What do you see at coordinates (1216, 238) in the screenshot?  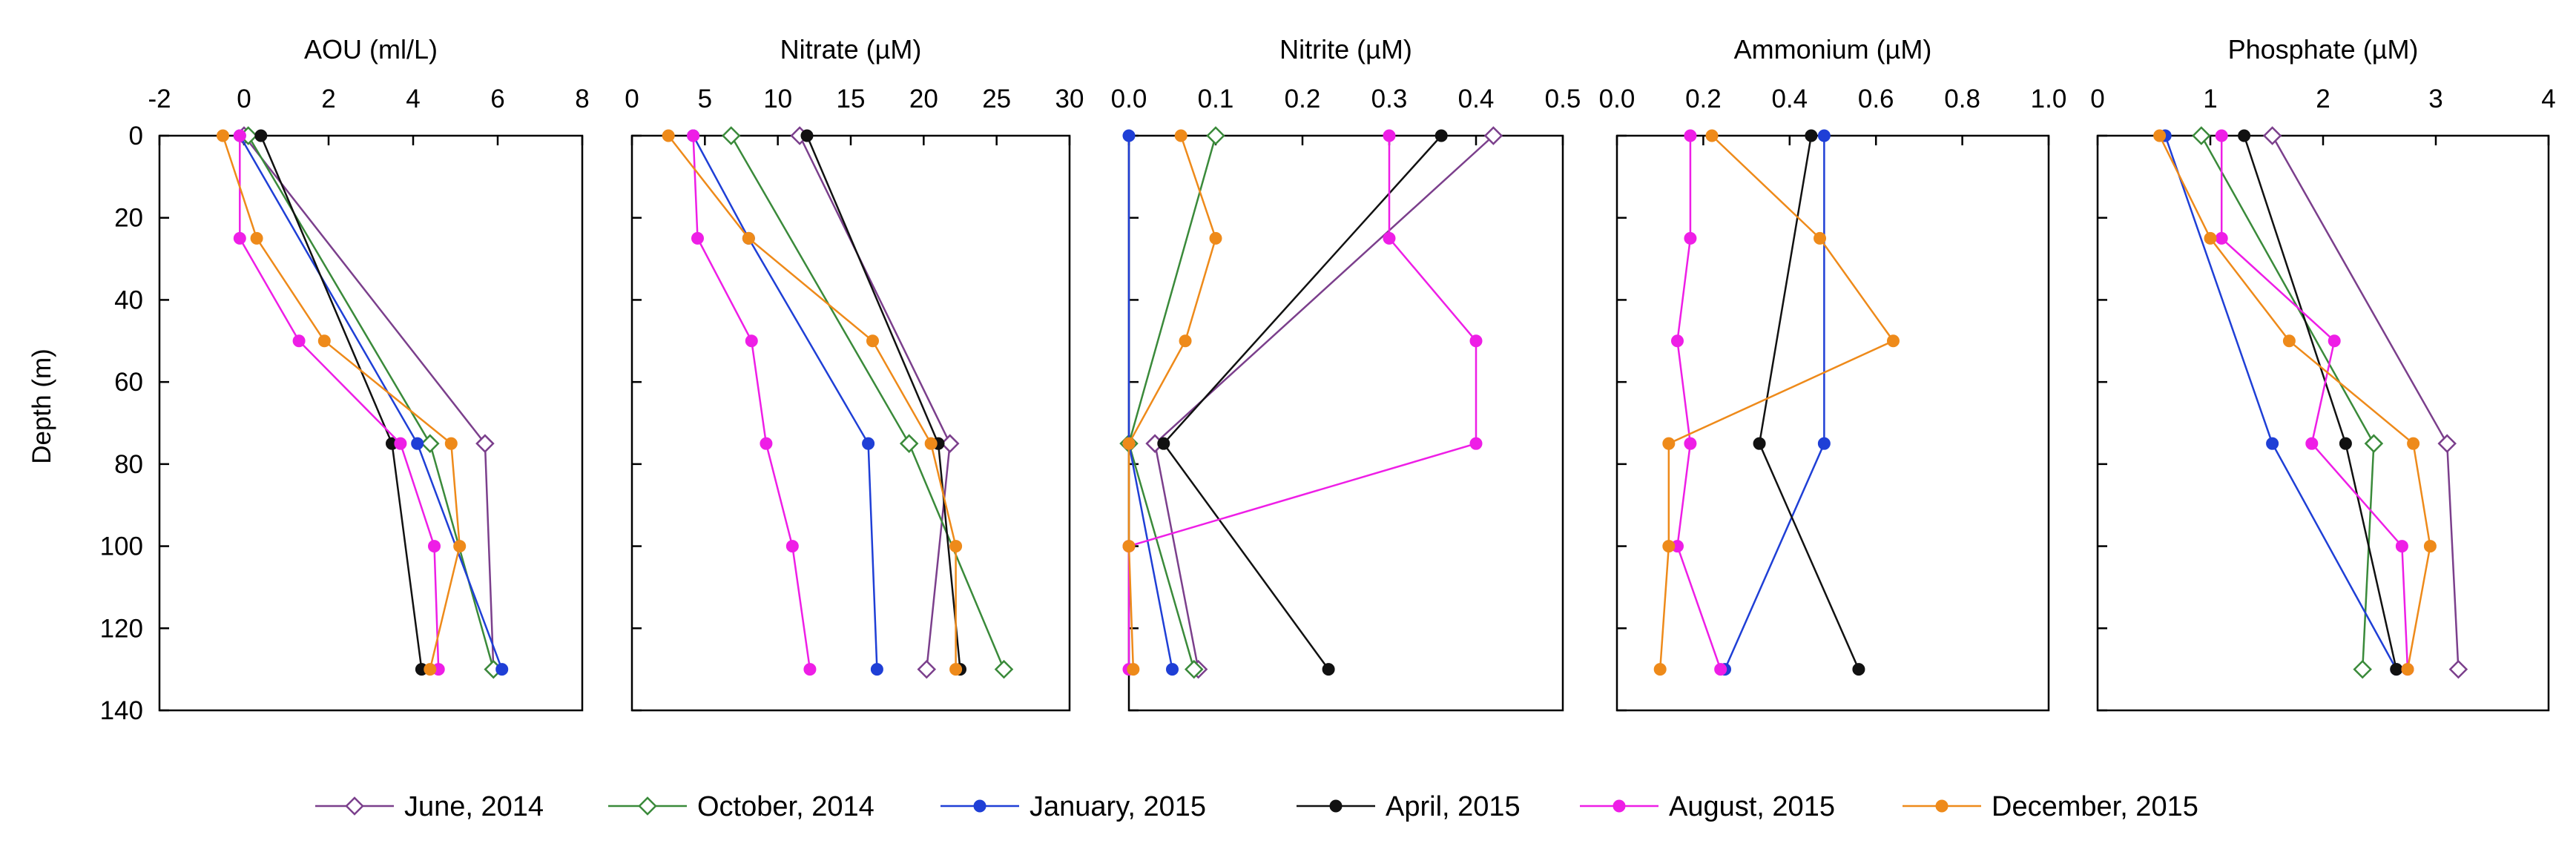 I see `data-point: December, 2015: 0.1 at 25 m` at bounding box center [1216, 238].